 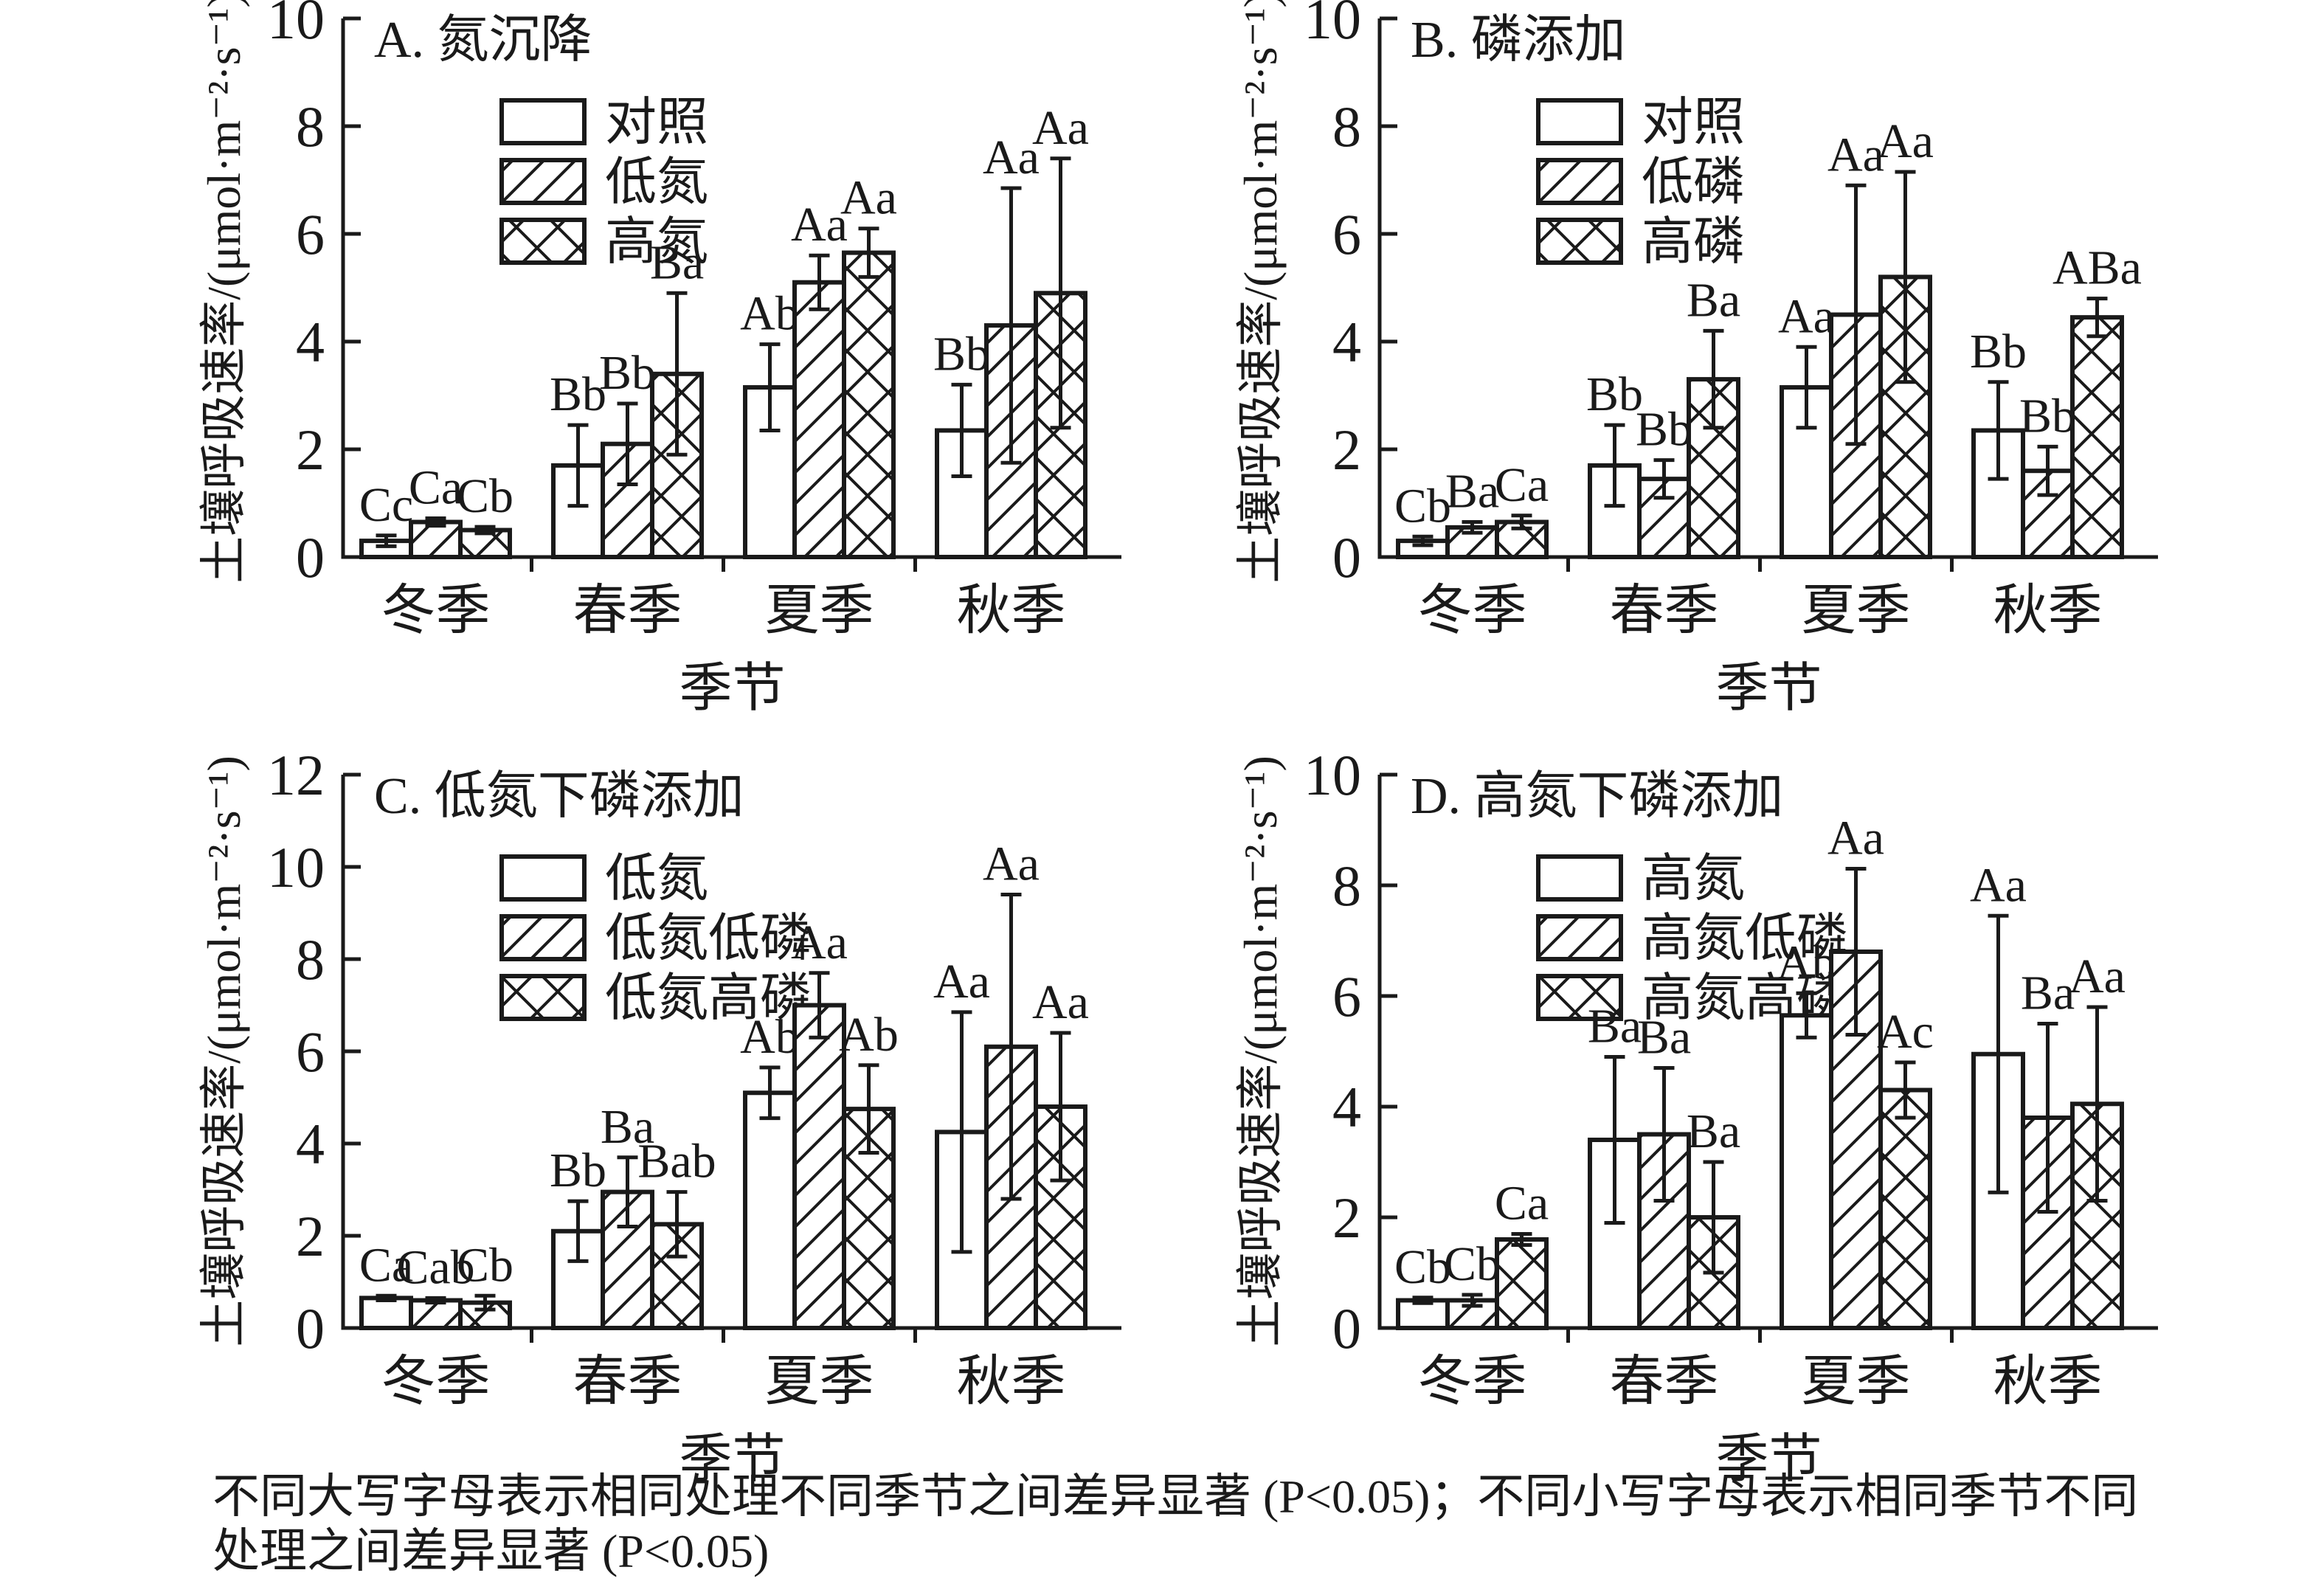 What do you see at coordinates (310, 1144) in the screenshot?
I see `y-tick-label: 4` at bounding box center [310, 1144].